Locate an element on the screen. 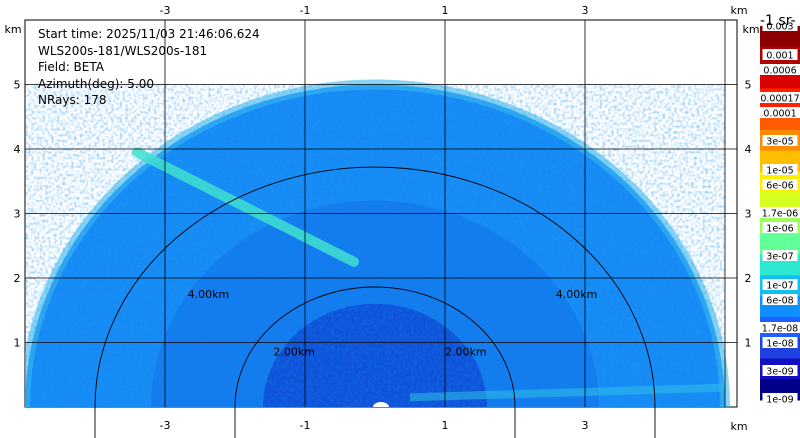 This screenshot has height=438, width=800. ground-band is located at coordinates (567, 392).